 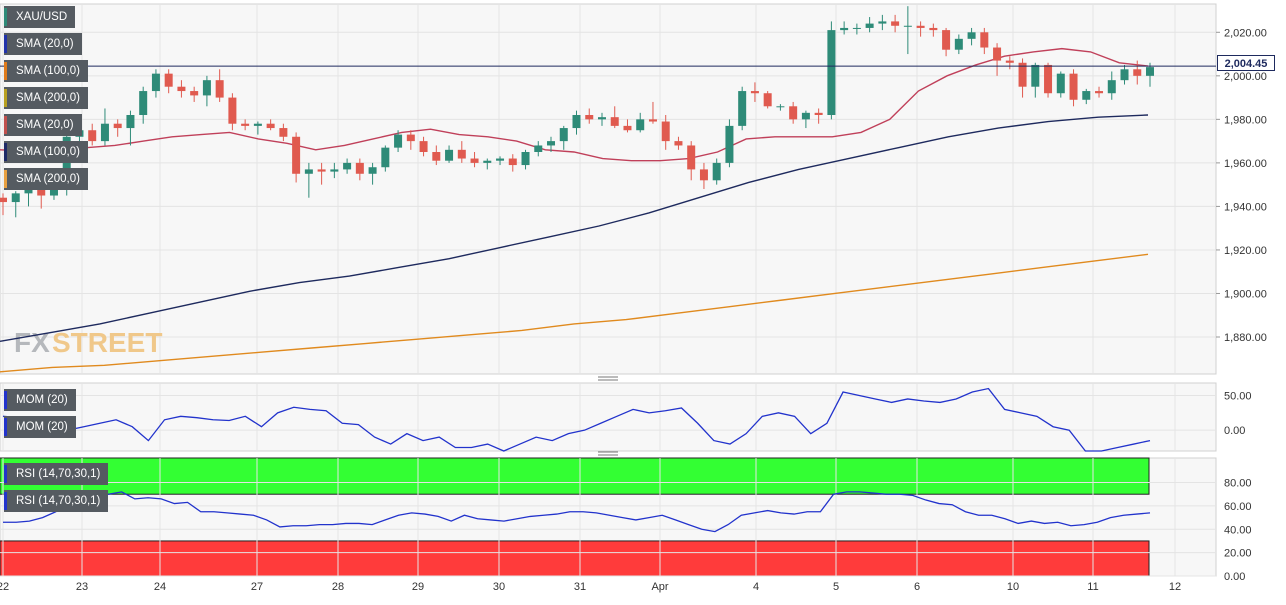 What do you see at coordinates (46, 179) in the screenshot?
I see `legend-sma200-b: SMA (200,0)` at bounding box center [46, 179].